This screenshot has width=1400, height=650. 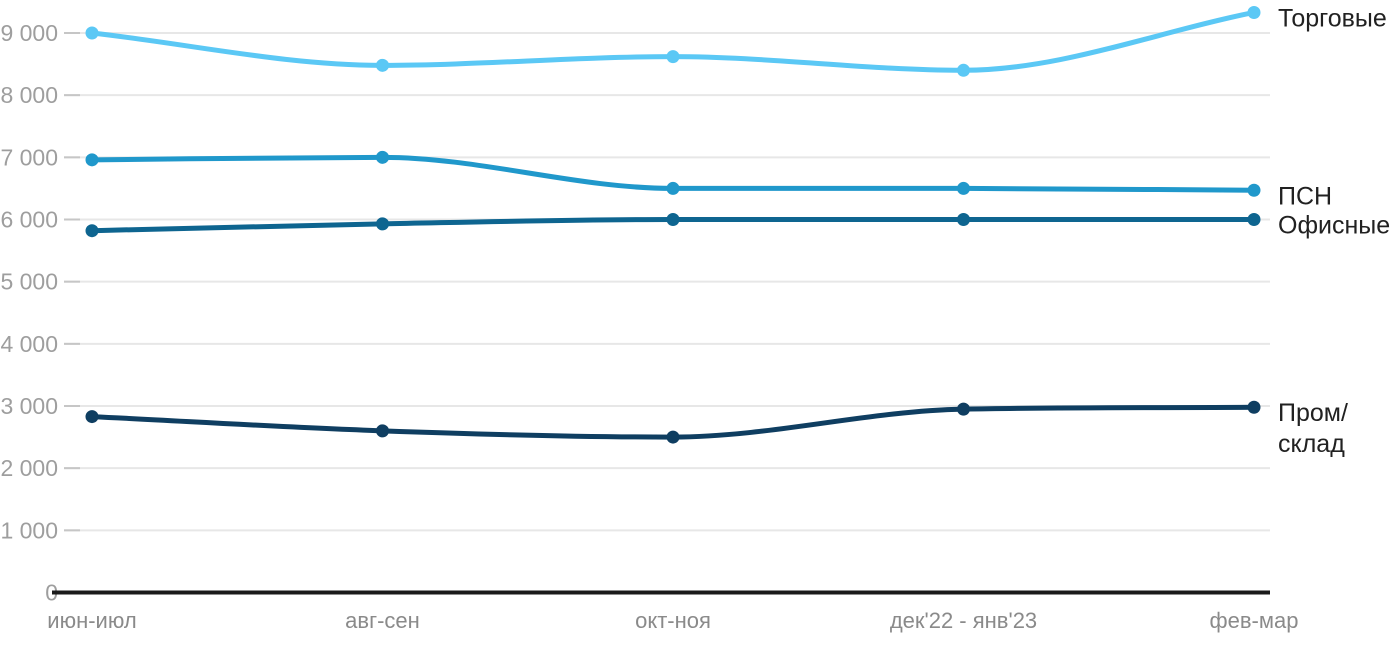 I want to click on series-label: Торговые, so click(x=1332, y=18).